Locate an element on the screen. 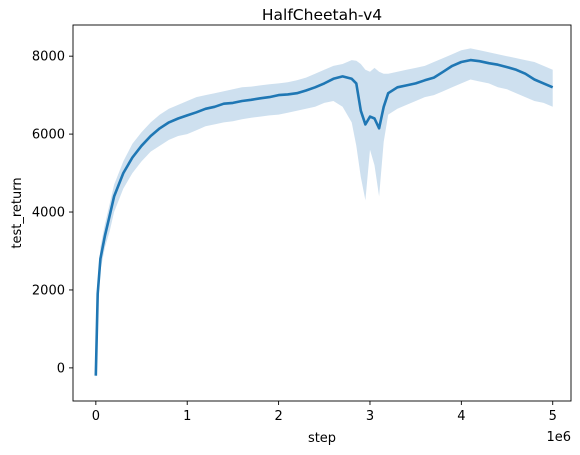  y-tick-label: 4000 is located at coordinates (48, 213).